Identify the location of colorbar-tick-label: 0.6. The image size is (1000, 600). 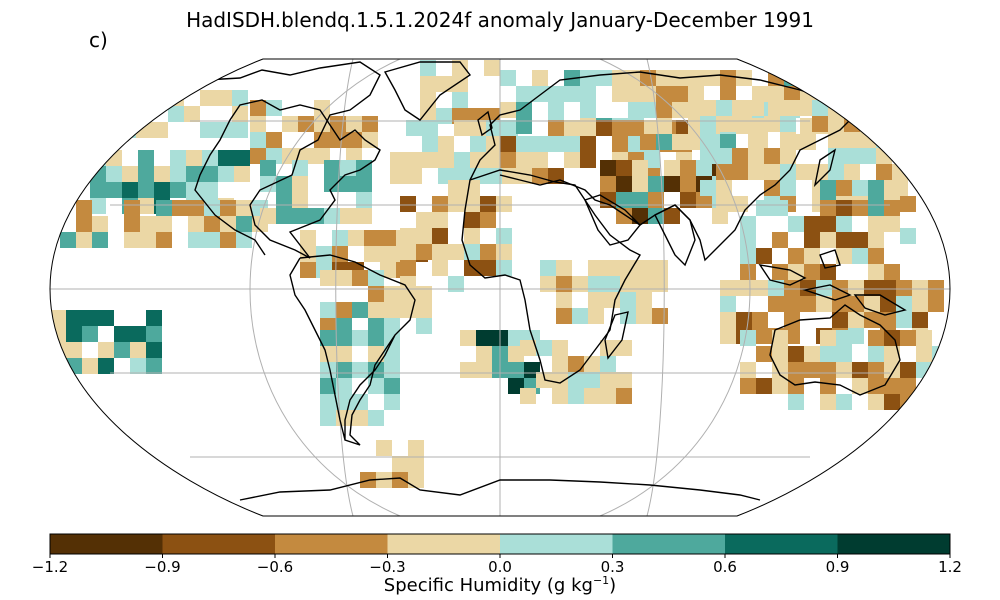
(725, 567).